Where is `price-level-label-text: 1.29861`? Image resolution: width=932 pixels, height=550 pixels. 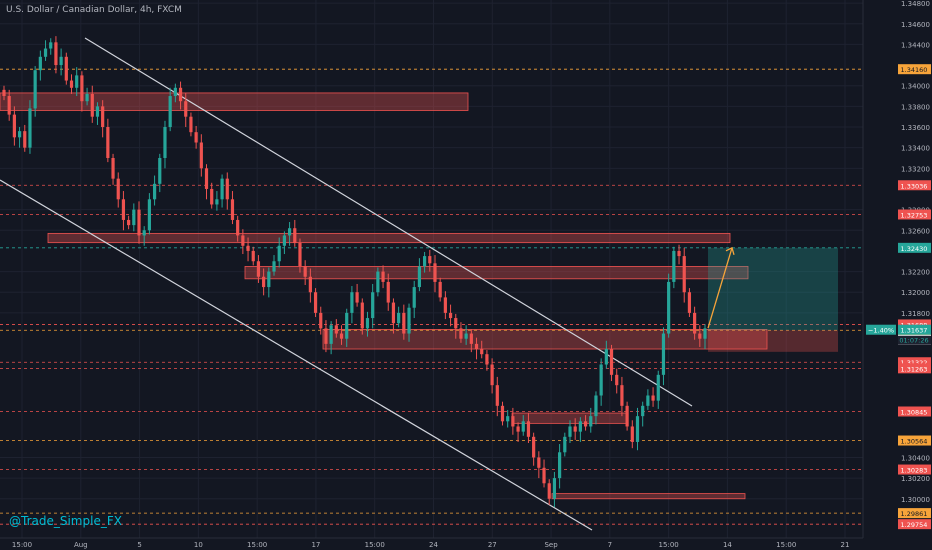
price-level-label-text: 1.29861 is located at coordinates (914, 514).